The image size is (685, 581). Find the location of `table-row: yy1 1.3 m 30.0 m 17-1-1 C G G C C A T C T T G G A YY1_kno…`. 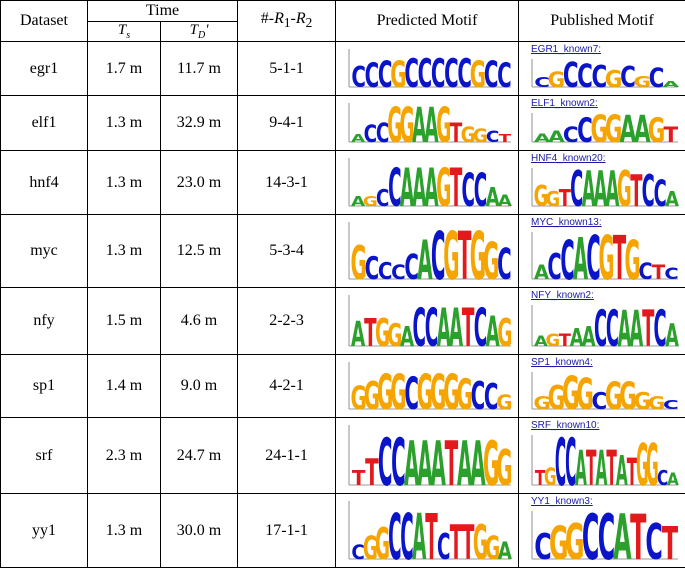

table-row: yy1 1.3 m 30.0 m 17-1-1 C G G C C A T C T T G G A YY1_kno… is located at coordinates (342, 530).